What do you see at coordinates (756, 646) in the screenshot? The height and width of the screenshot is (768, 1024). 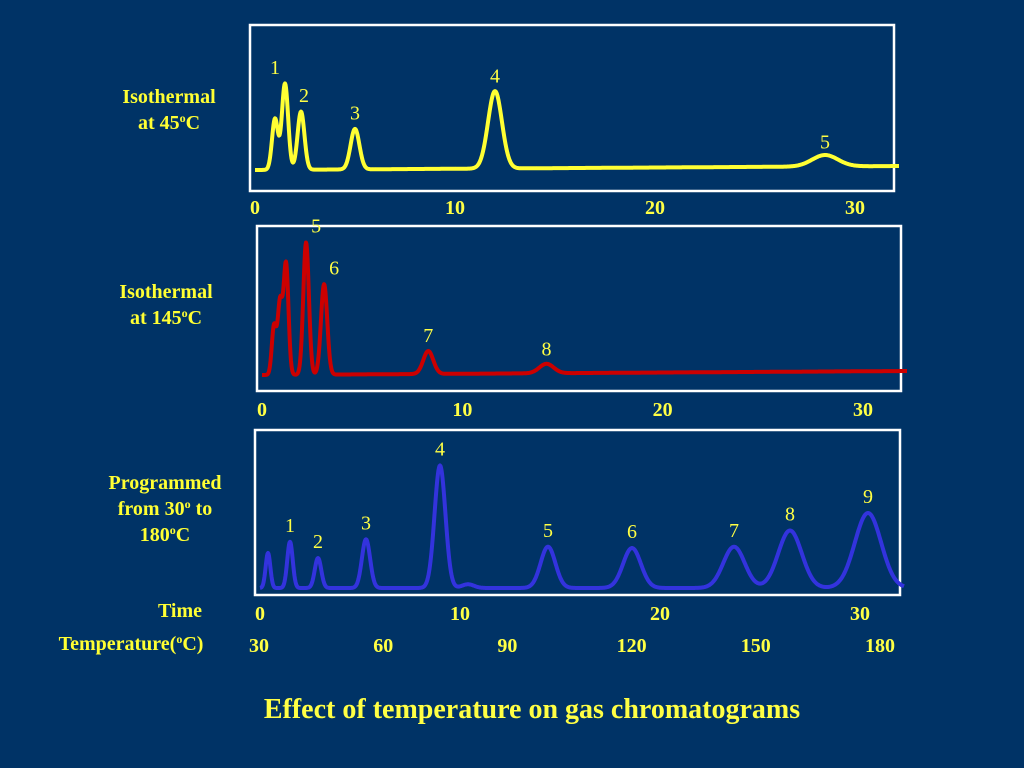 I see `temperature-tick-label-150: 150` at bounding box center [756, 646].